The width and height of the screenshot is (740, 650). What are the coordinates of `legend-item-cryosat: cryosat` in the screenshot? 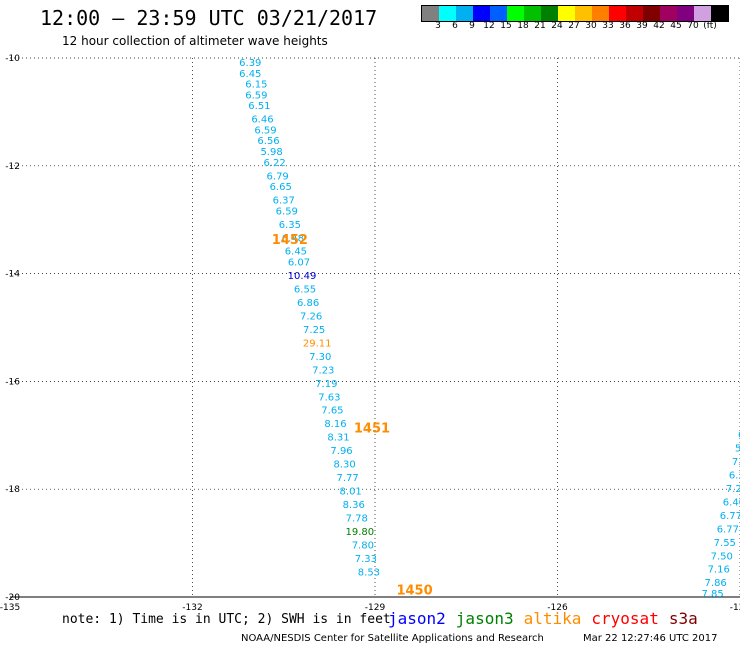 It's located at (625, 618).